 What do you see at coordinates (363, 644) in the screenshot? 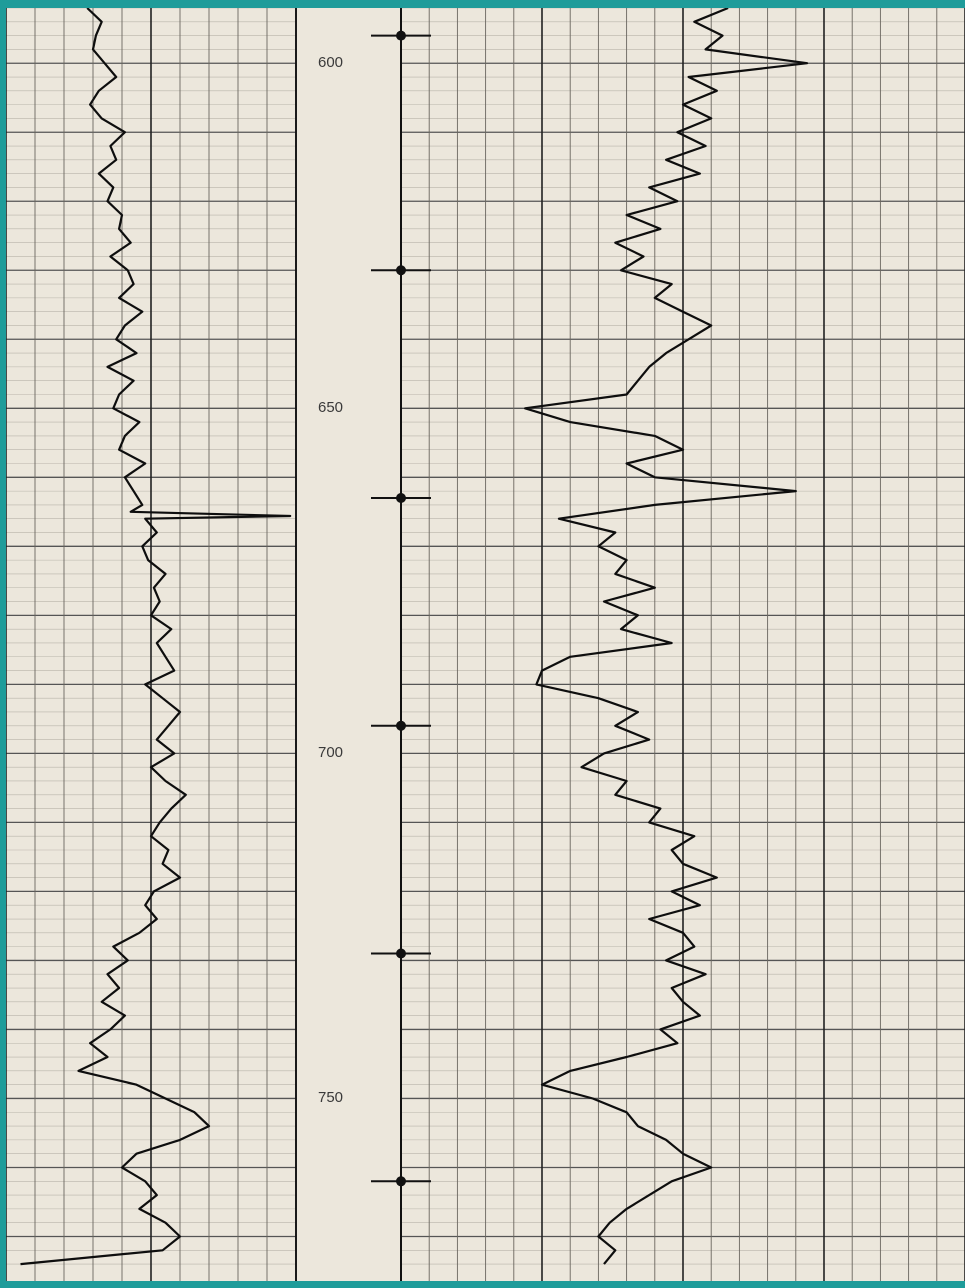
I see `depth-track-layer` at bounding box center [363, 644].